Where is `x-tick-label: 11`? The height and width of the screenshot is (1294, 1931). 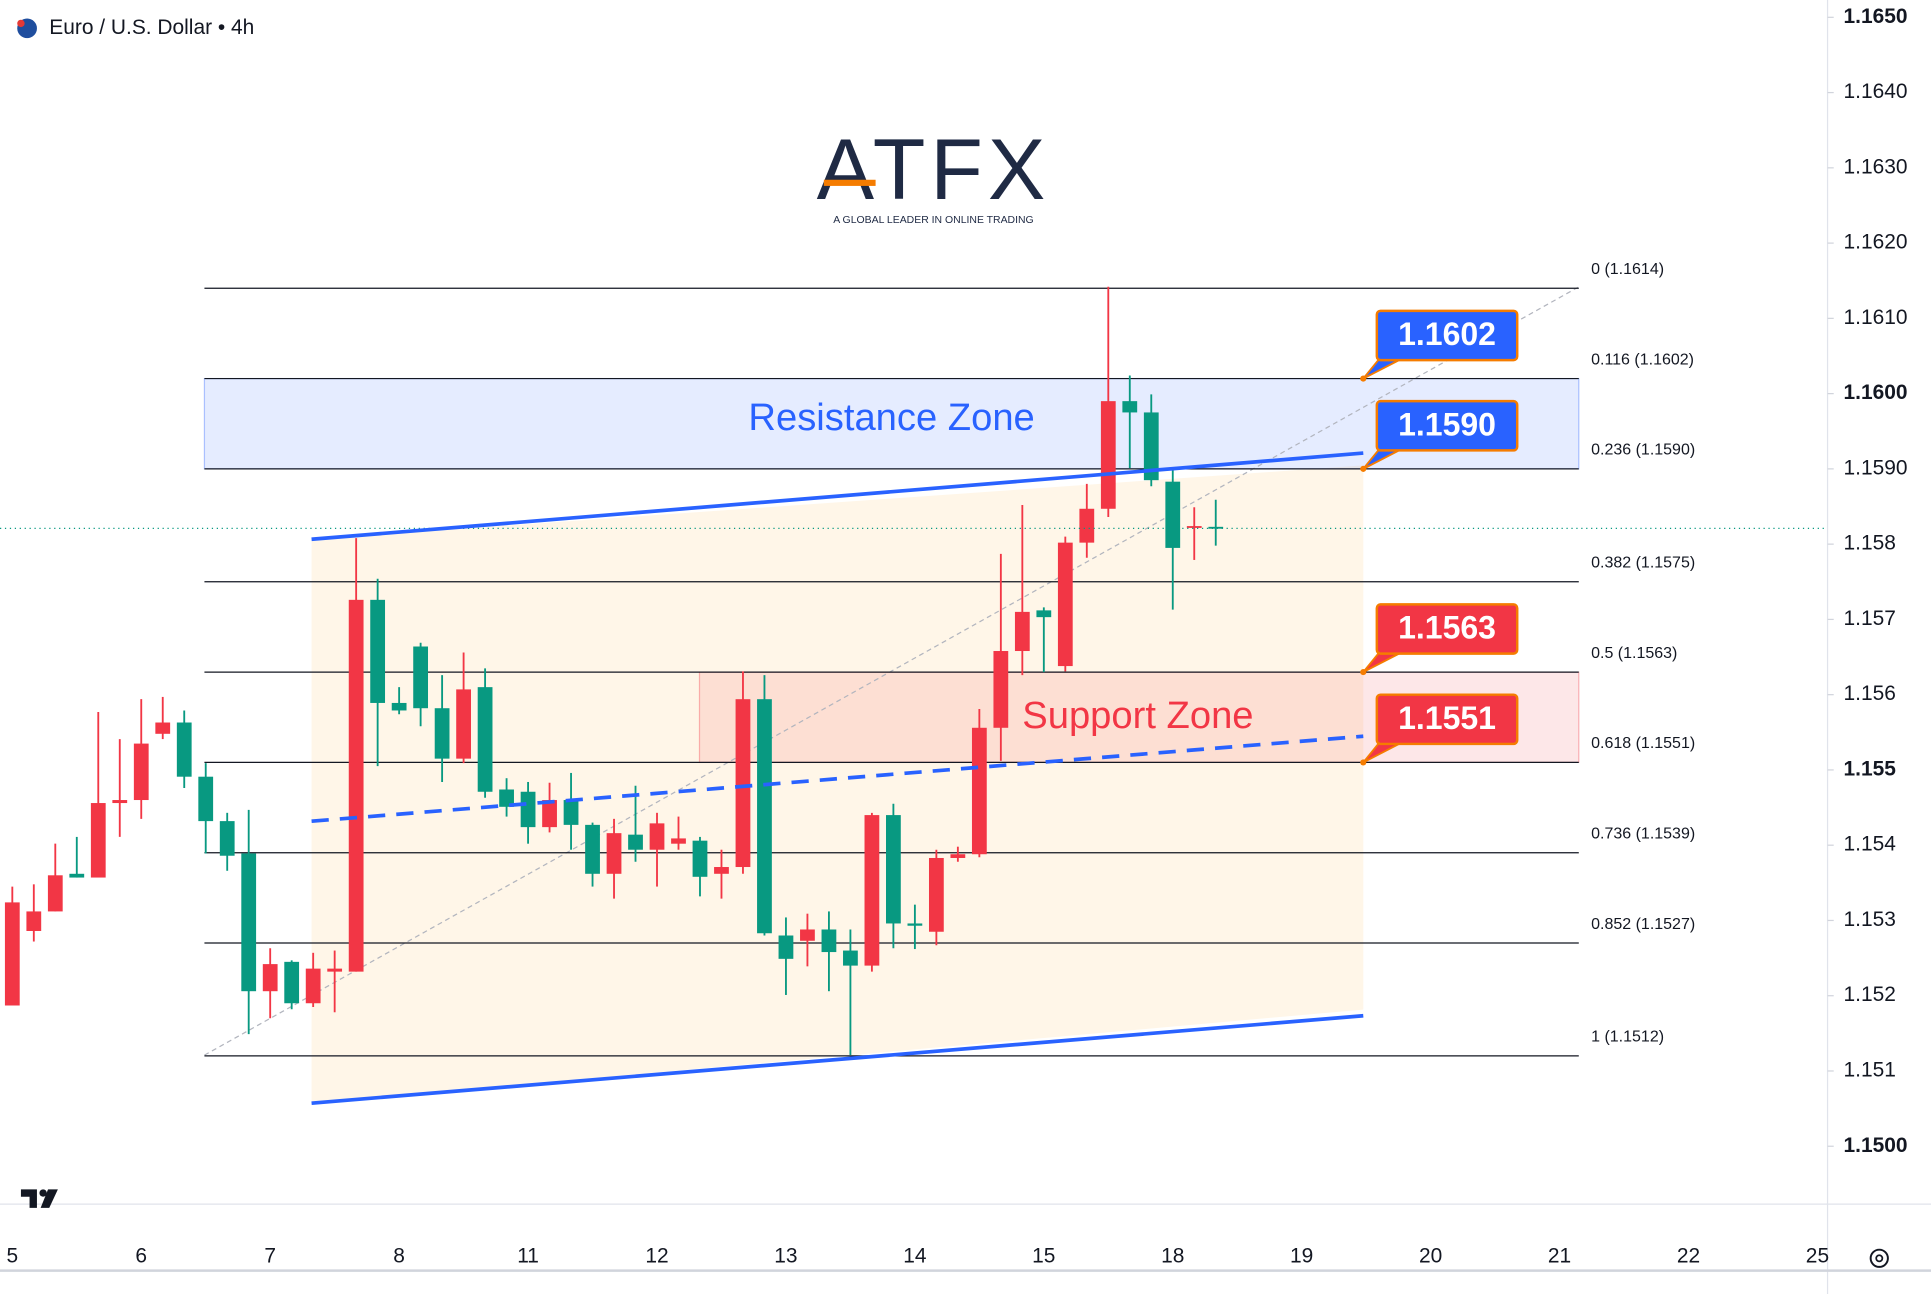 x-tick-label: 11 is located at coordinates (528, 1256).